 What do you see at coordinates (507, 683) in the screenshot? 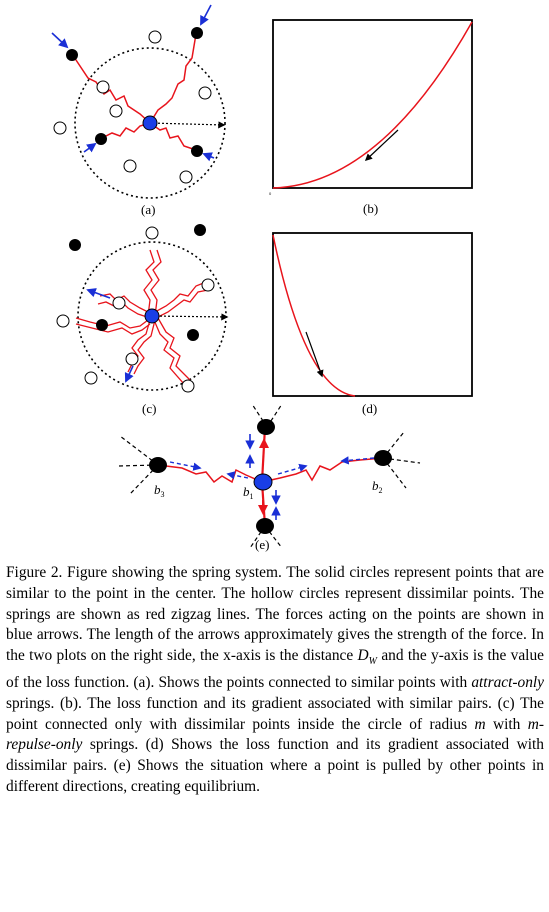
I see `caption-italic: attract-only` at bounding box center [507, 683].